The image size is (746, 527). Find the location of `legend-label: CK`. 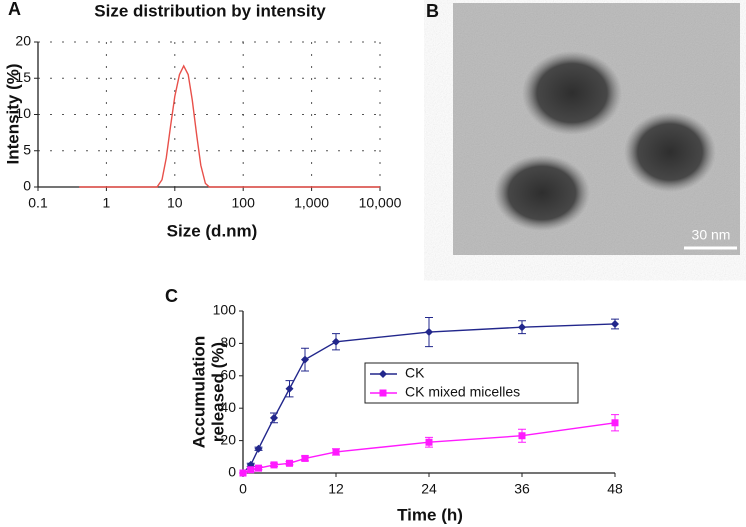

legend-label: CK is located at coordinates (415, 373).